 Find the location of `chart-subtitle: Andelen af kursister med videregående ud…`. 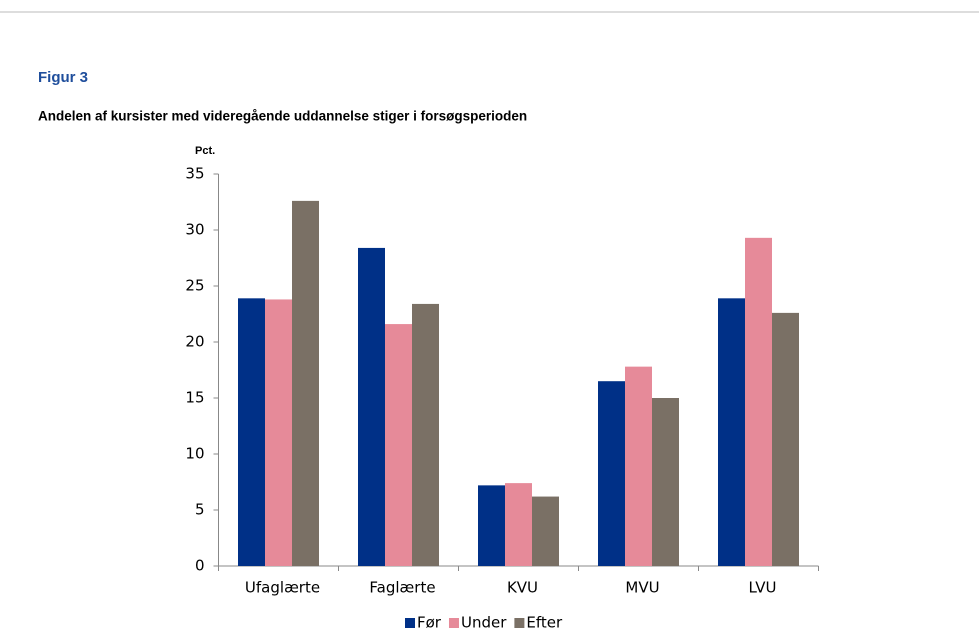

chart-subtitle: Andelen af kursister med videregående ud… is located at coordinates (282, 116).